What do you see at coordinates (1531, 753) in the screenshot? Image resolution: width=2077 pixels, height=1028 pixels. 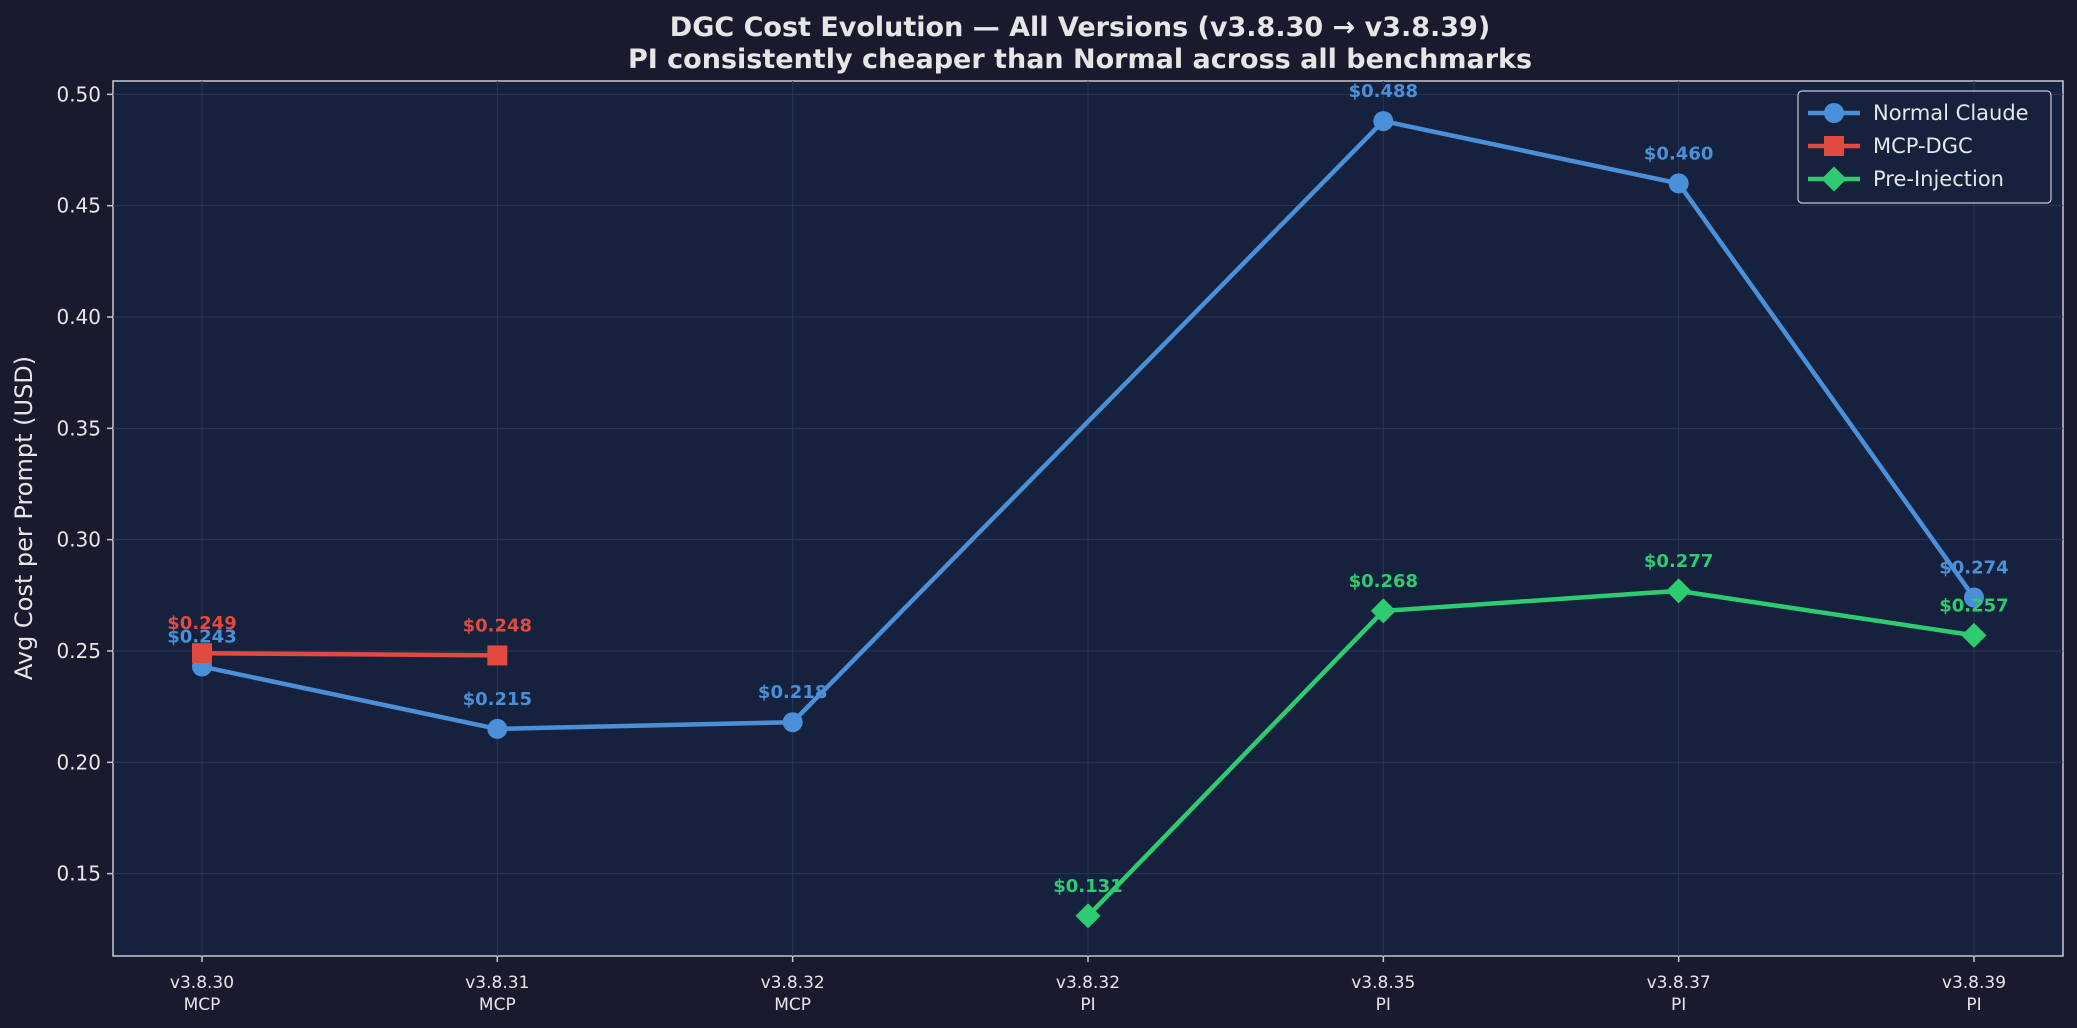 I see `pre-injection-line` at bounding box center [1531, 753].